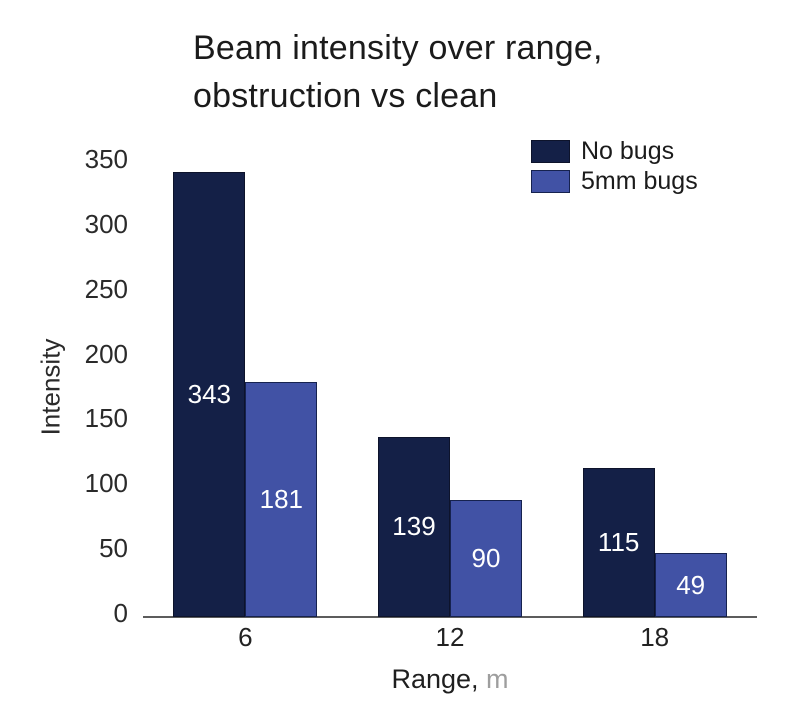 This screenshot has width=792, height=706. I want to click on x-axis-title: Range, m, so click(450, 679).